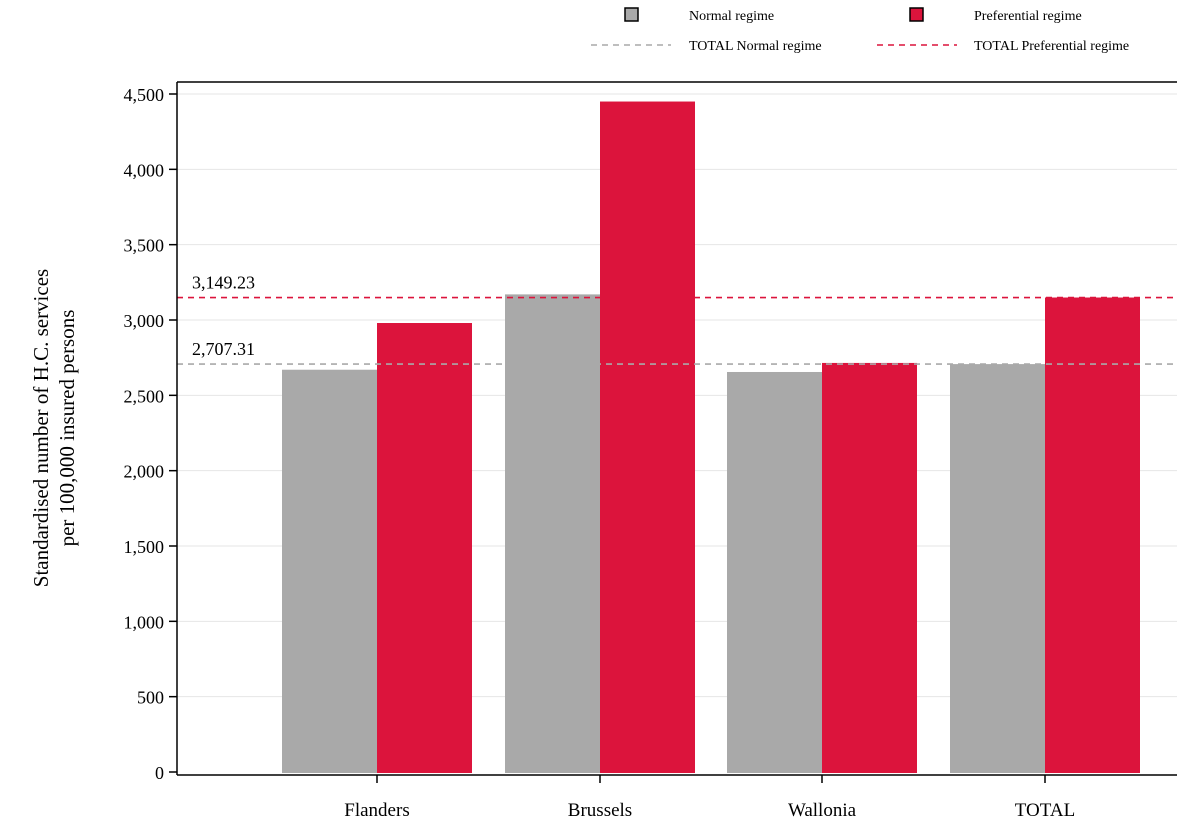 This screenshot has height=823, width=1177. What do you see at coordinates (144, 622) in the screenshot?
I see `y-tick-label: 1,000` at bounding box center [144, 622].